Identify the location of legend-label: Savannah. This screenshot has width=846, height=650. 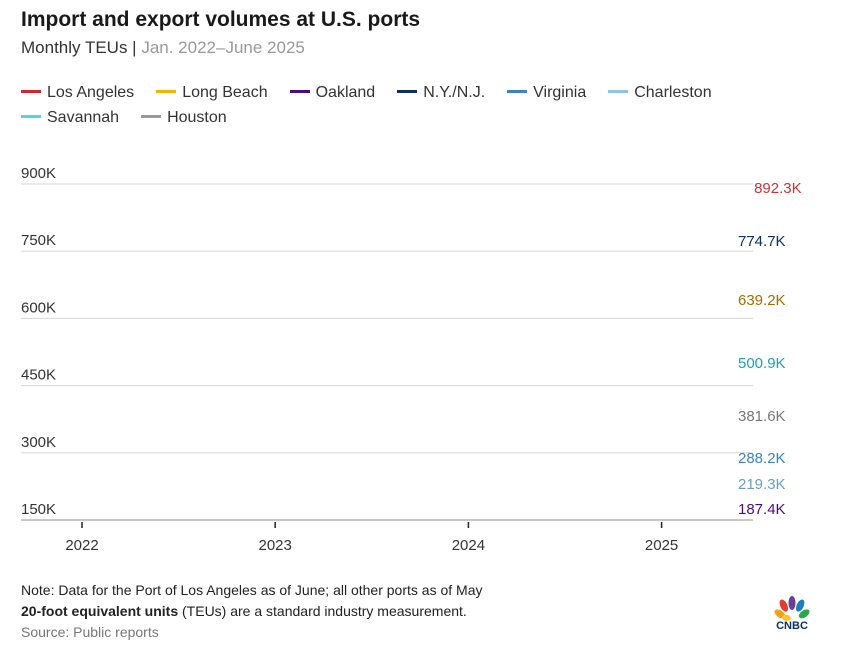
(83, 117).